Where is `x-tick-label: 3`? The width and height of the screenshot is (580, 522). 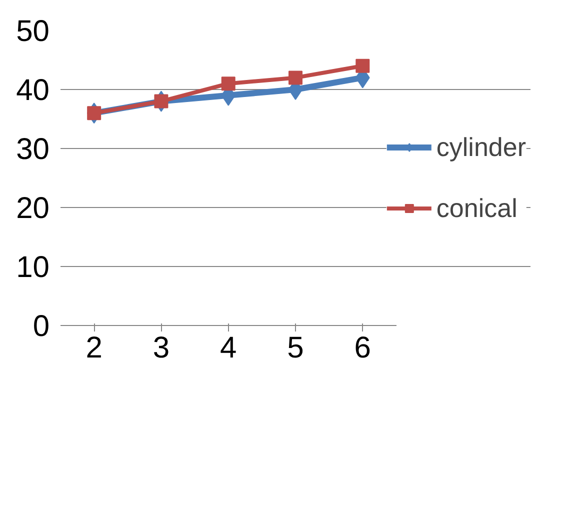
x-tick-label: 3 is located at coordinates (161, 348).